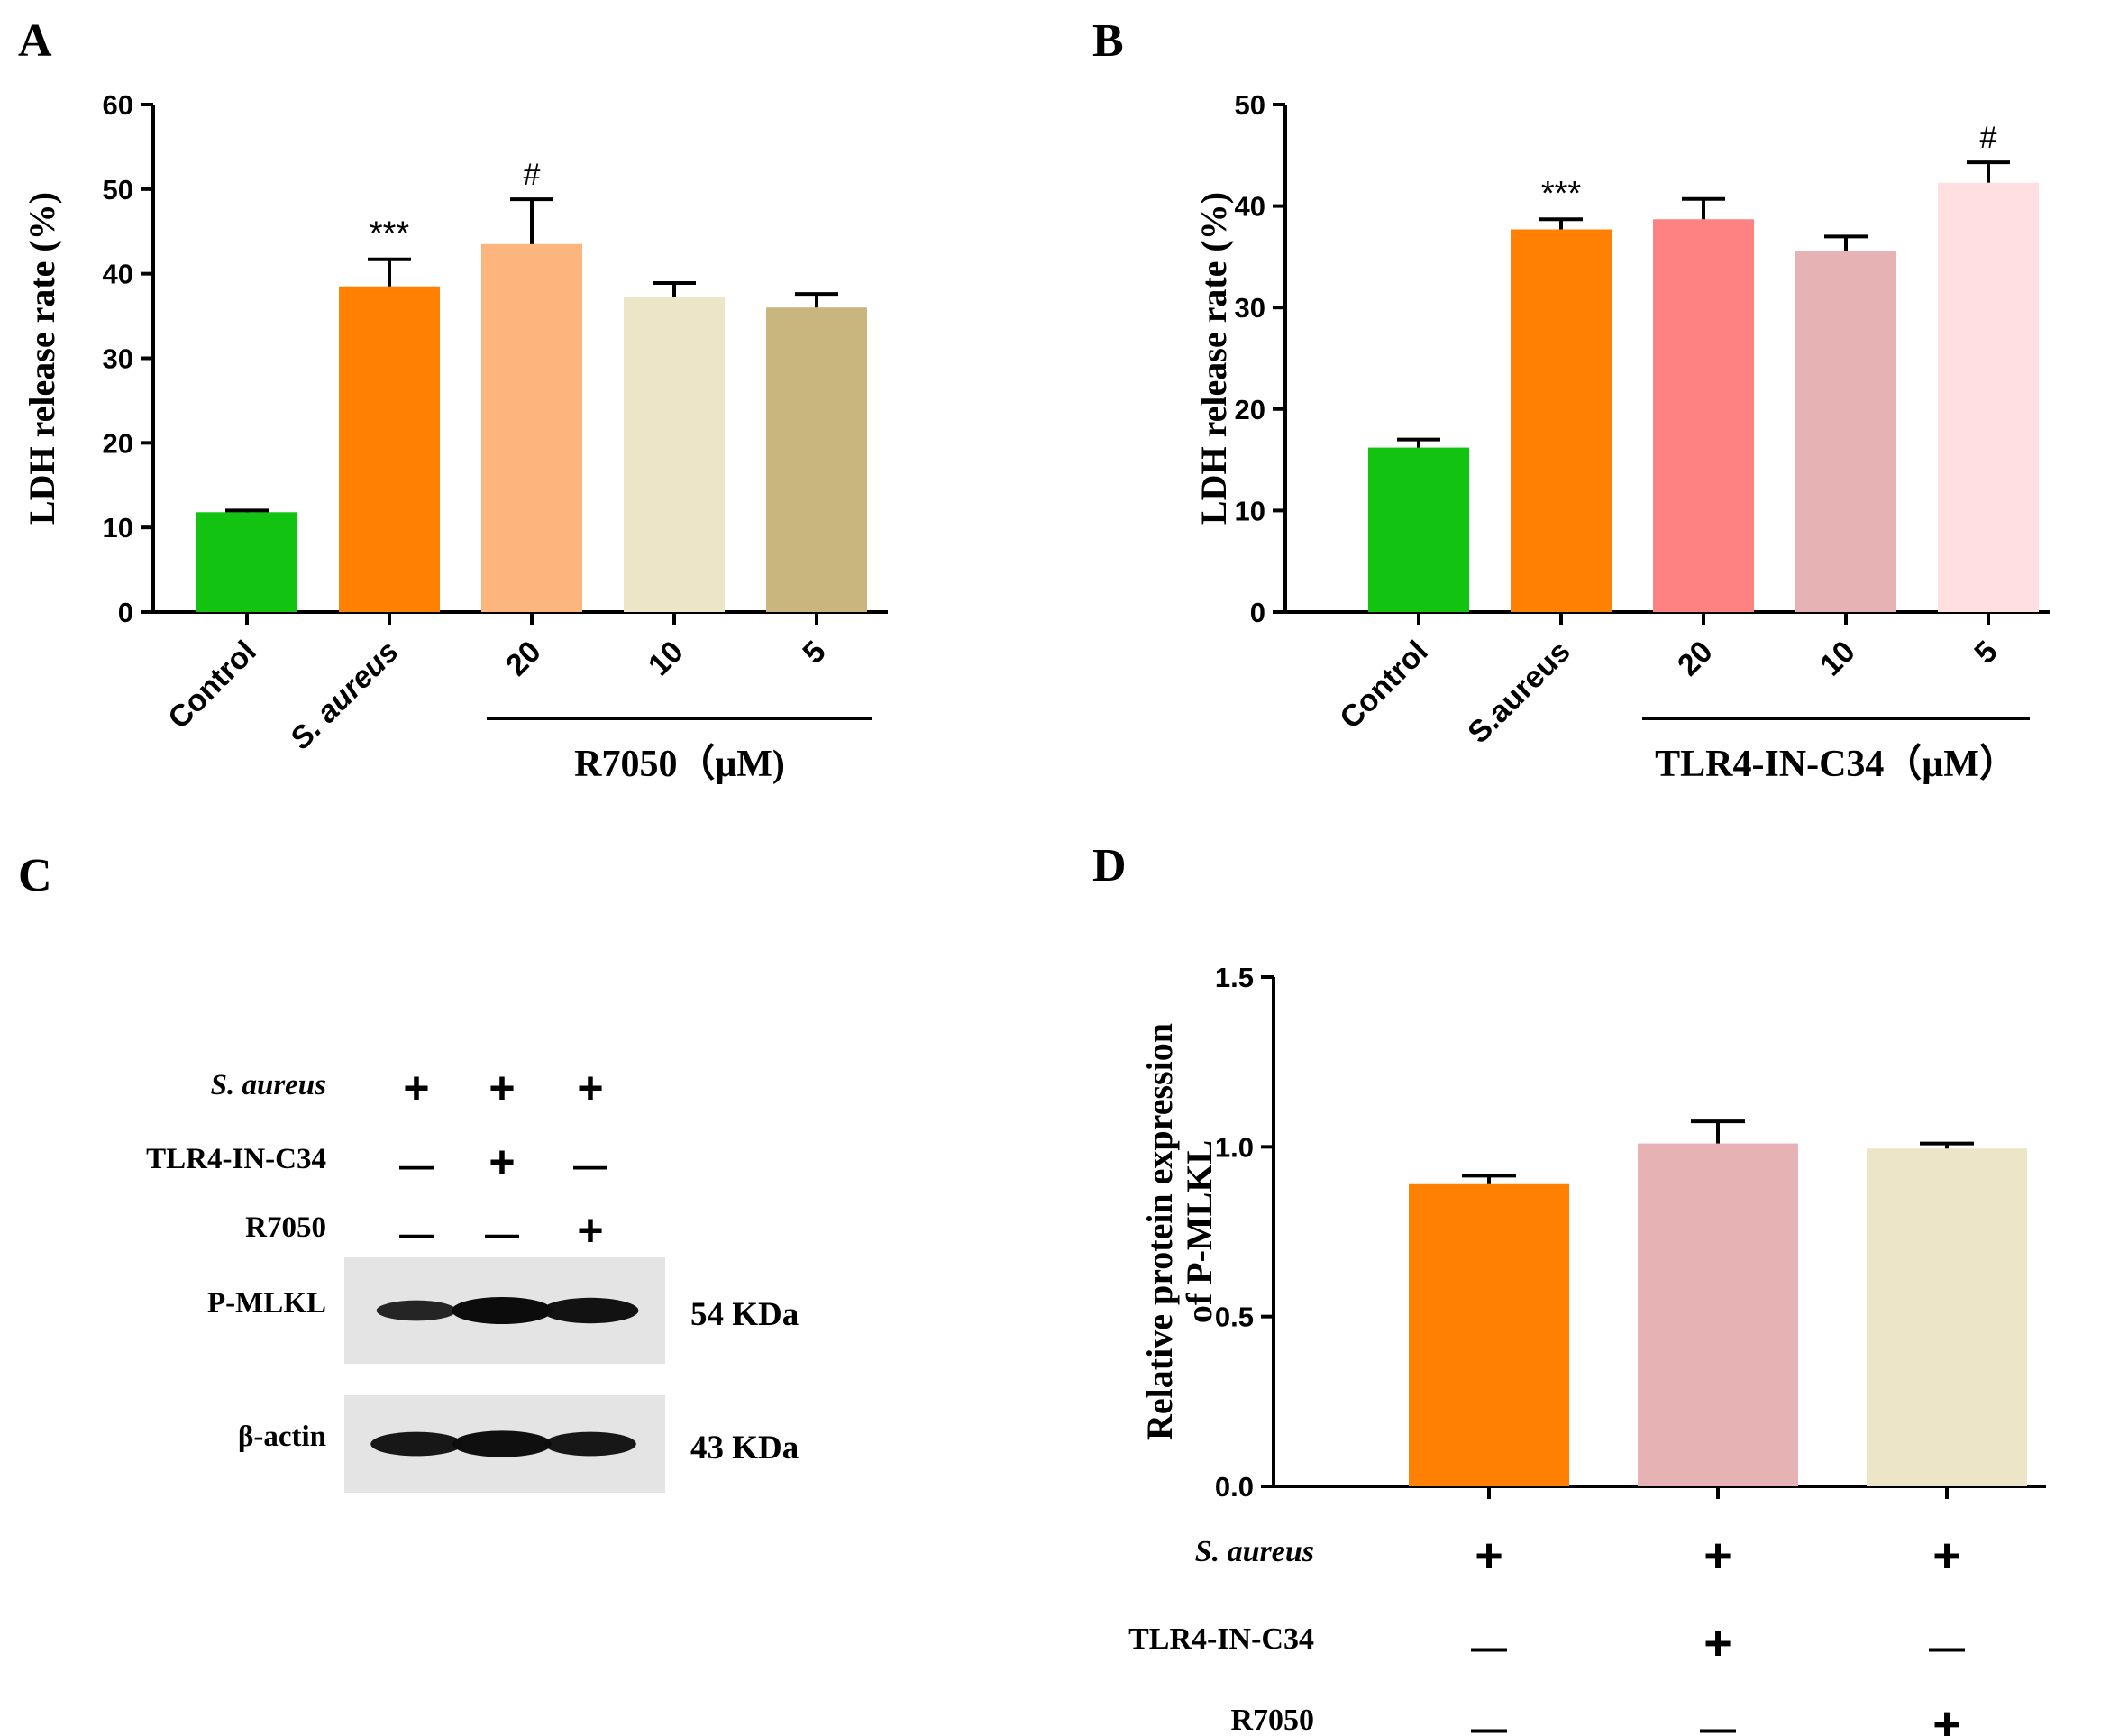 The width and height of the screenshot is (2119, 1736). What do you see at coordinates (745, 1314) in the screenshot?
I see `blot-size-label: 54 KDa` at bounding box center [745, 1314].